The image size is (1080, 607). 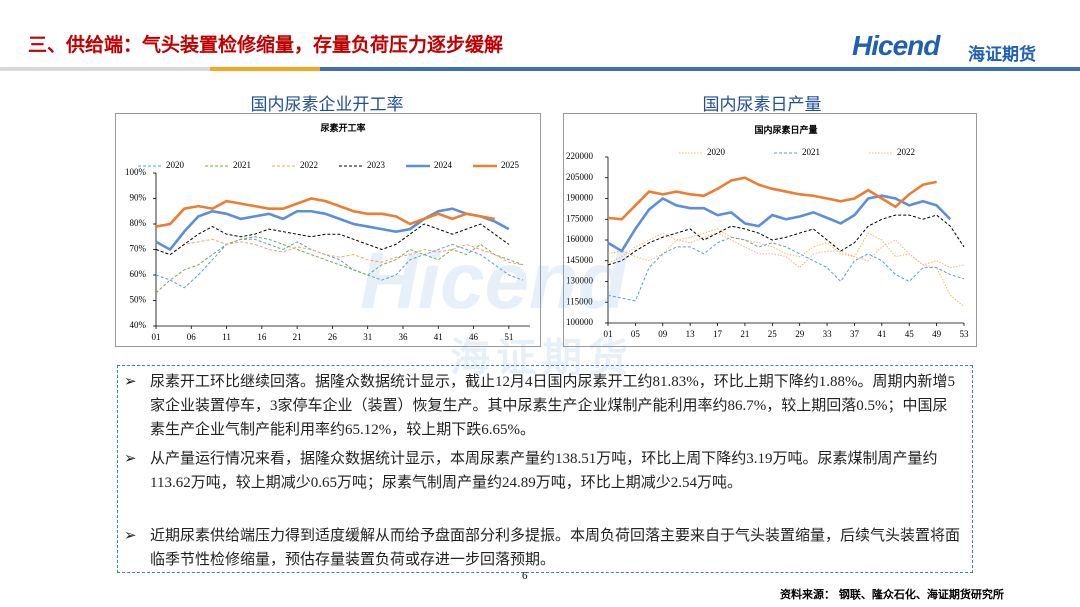 I want to click on x-tick-label: 09, so click(x=663, y=334).